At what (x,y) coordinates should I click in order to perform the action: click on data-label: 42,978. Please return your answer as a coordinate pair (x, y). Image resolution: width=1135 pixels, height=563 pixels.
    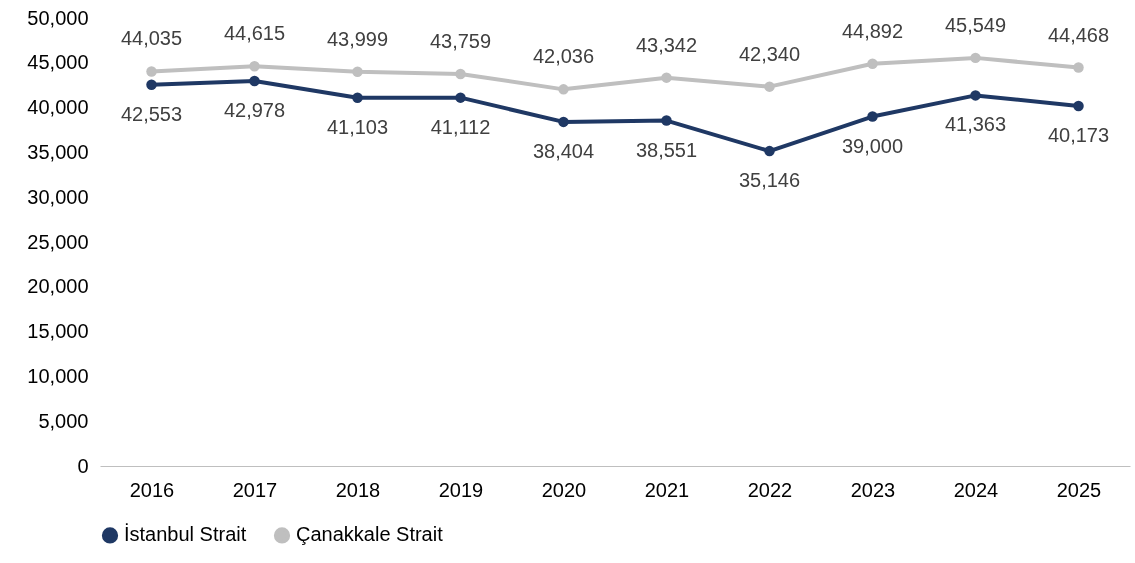
    Looking at the image, I should click on (254, 109).